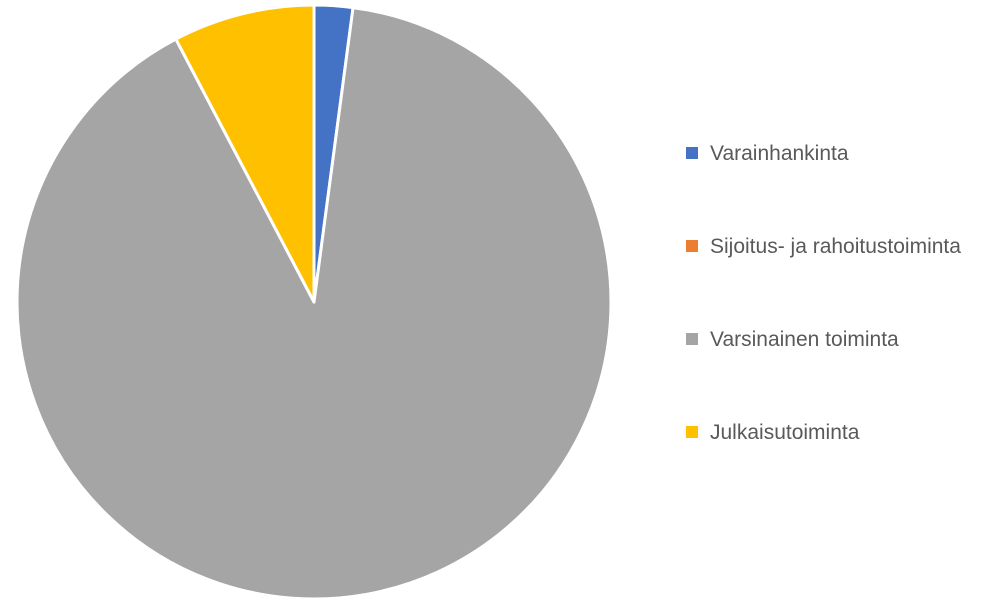 The height and width of the screenshot is (601, 1007). I want to click on pie-slice, so click(245, 153).